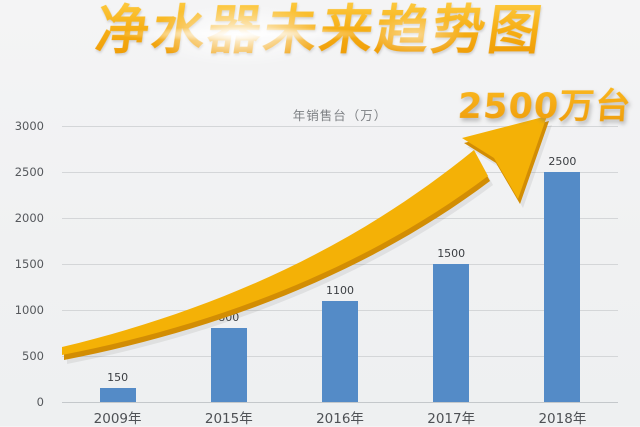 The image size is (640, 427). I want to click on y-tick-label: 500, so click(33, 356).